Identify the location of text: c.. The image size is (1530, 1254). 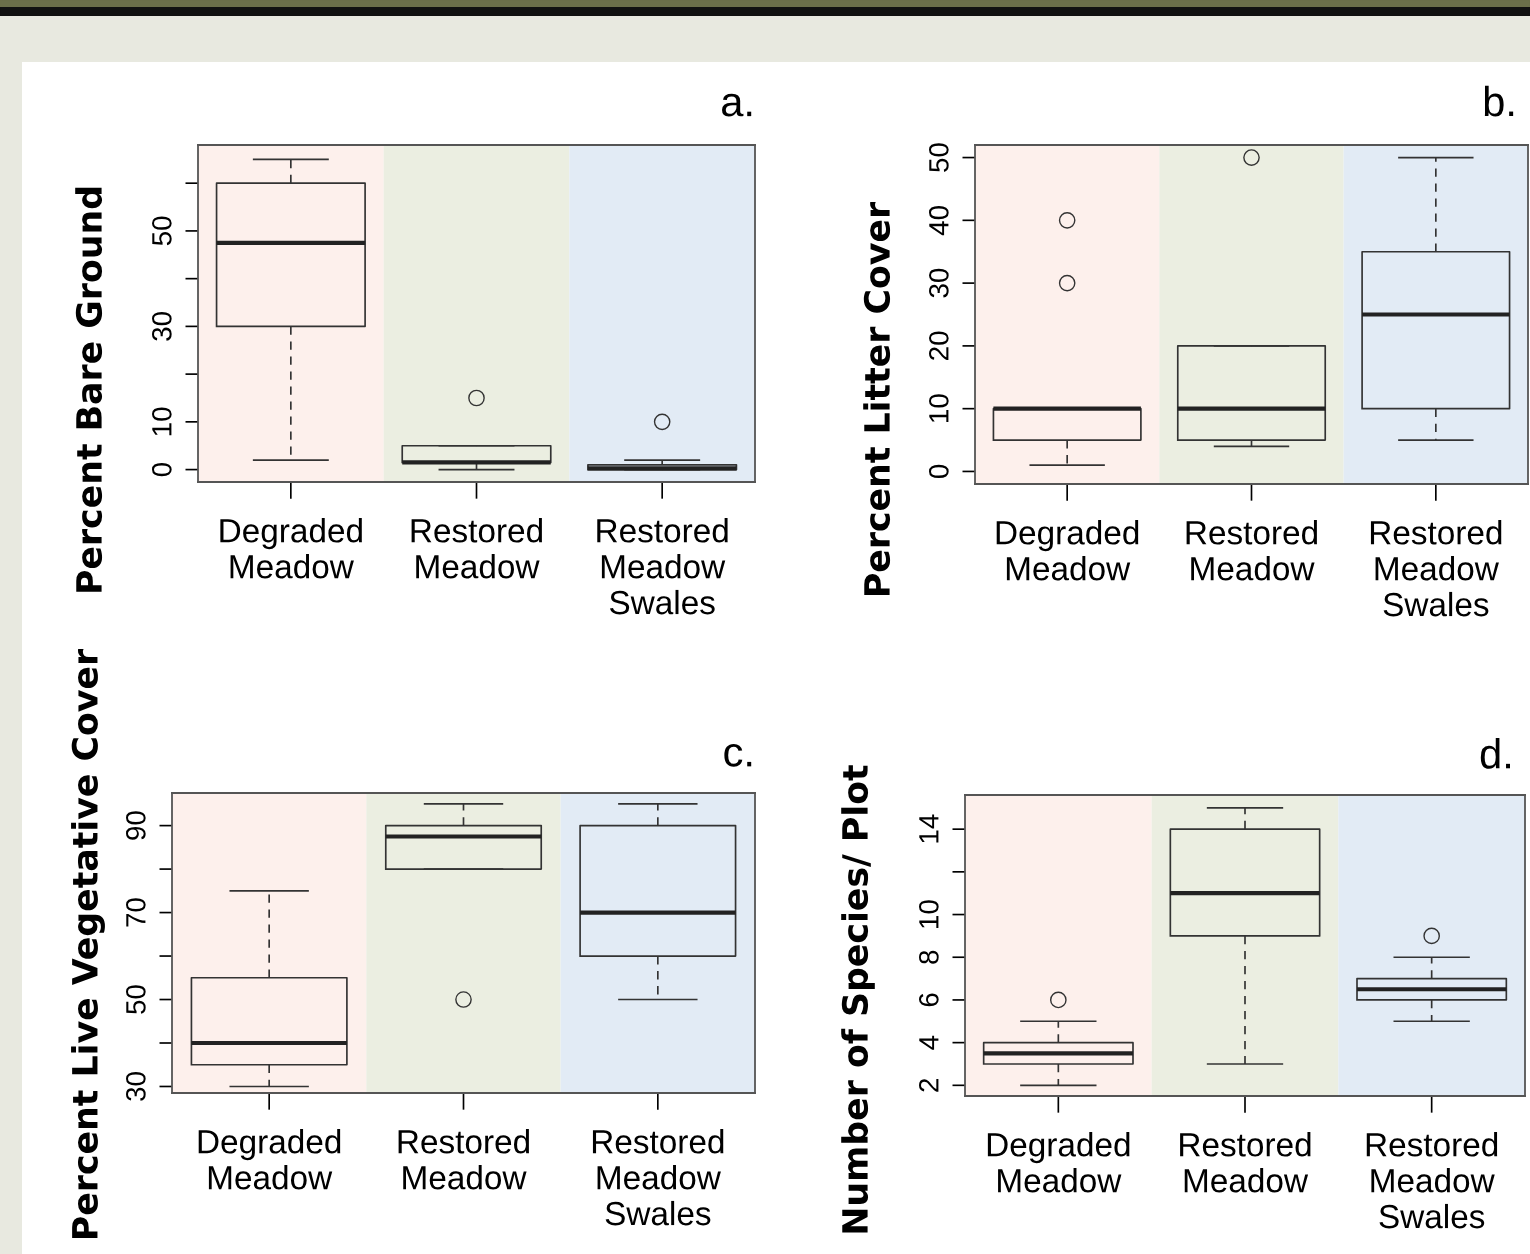
(738, 755).